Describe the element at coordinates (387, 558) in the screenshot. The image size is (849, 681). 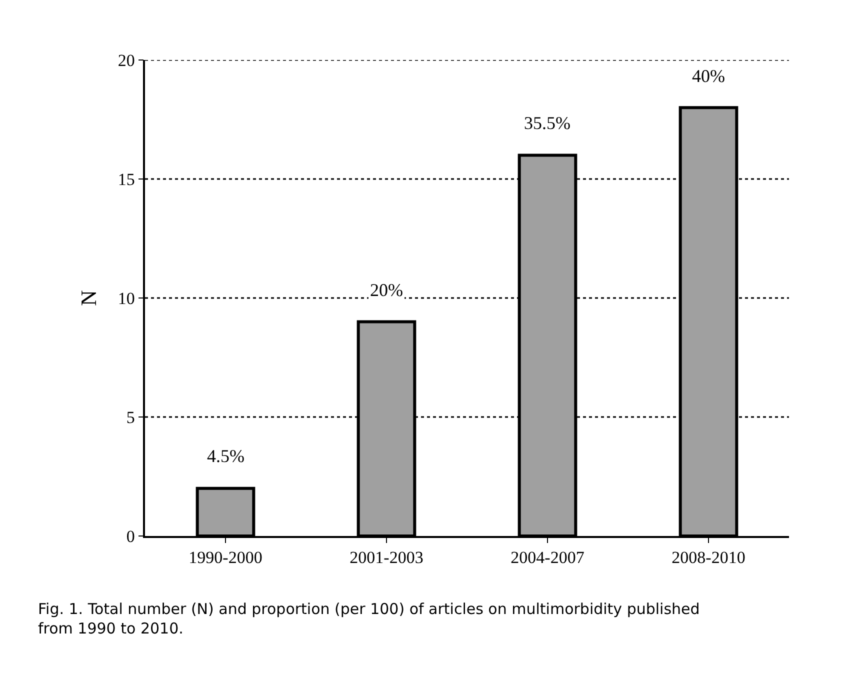
I see `x-tick-label: 2001-2003` at that location.